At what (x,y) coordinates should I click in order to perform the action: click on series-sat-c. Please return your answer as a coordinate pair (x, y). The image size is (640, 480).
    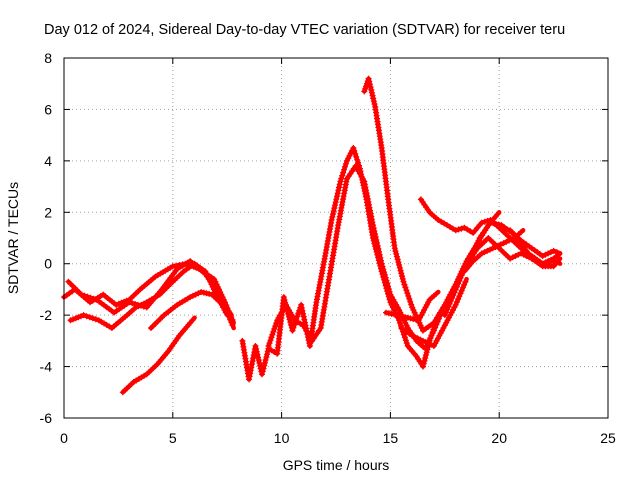
    Looking at the image, I should click on (148, 295).